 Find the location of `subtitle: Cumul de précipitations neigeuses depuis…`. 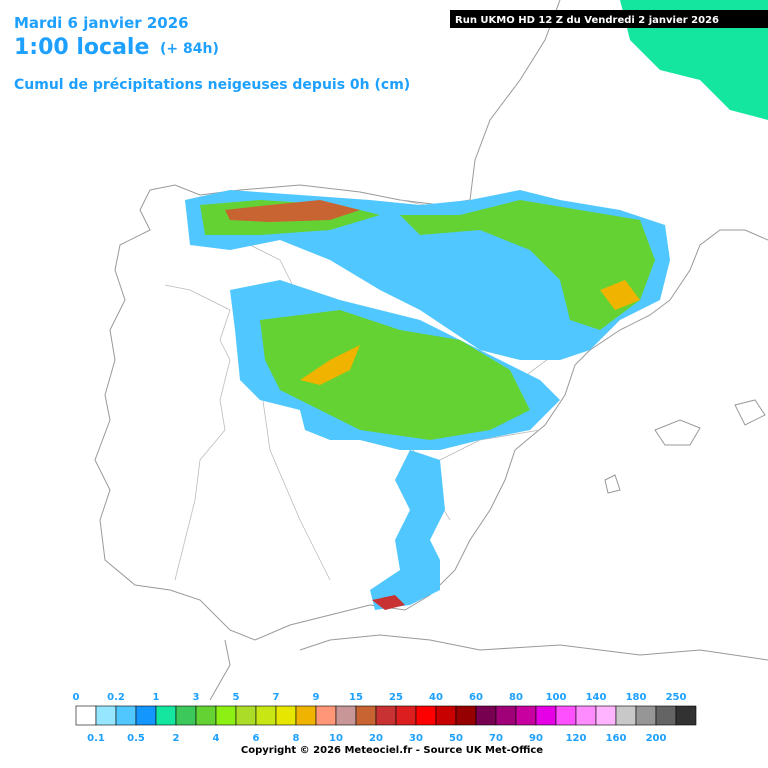

subtitle: Cumul de précipitations neigeuses depuis… is located at coordinates (212, 85).